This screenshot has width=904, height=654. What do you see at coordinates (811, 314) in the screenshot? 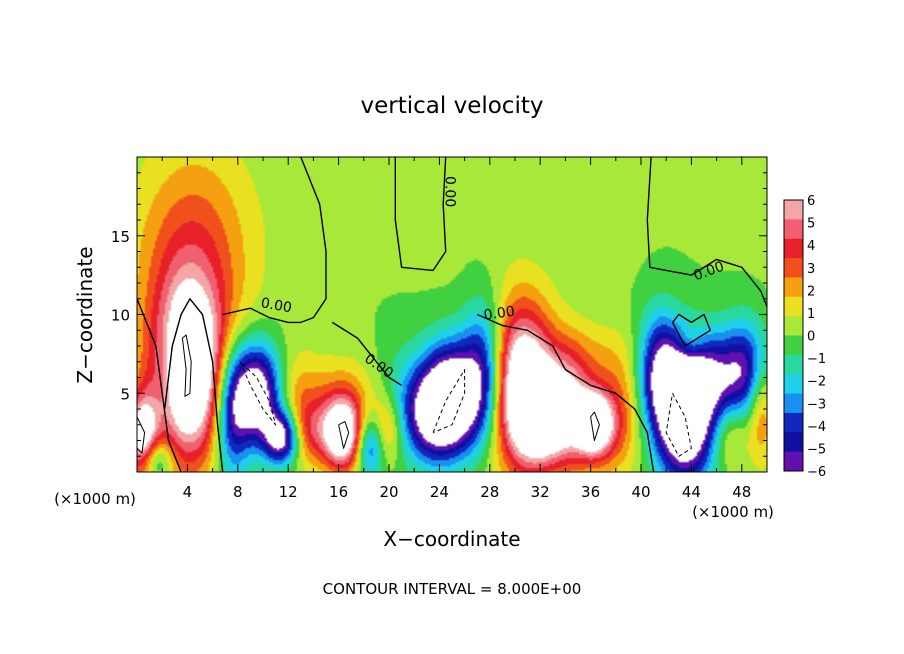
I see `colorbar-label: 1` at bounding box center [811, 314].